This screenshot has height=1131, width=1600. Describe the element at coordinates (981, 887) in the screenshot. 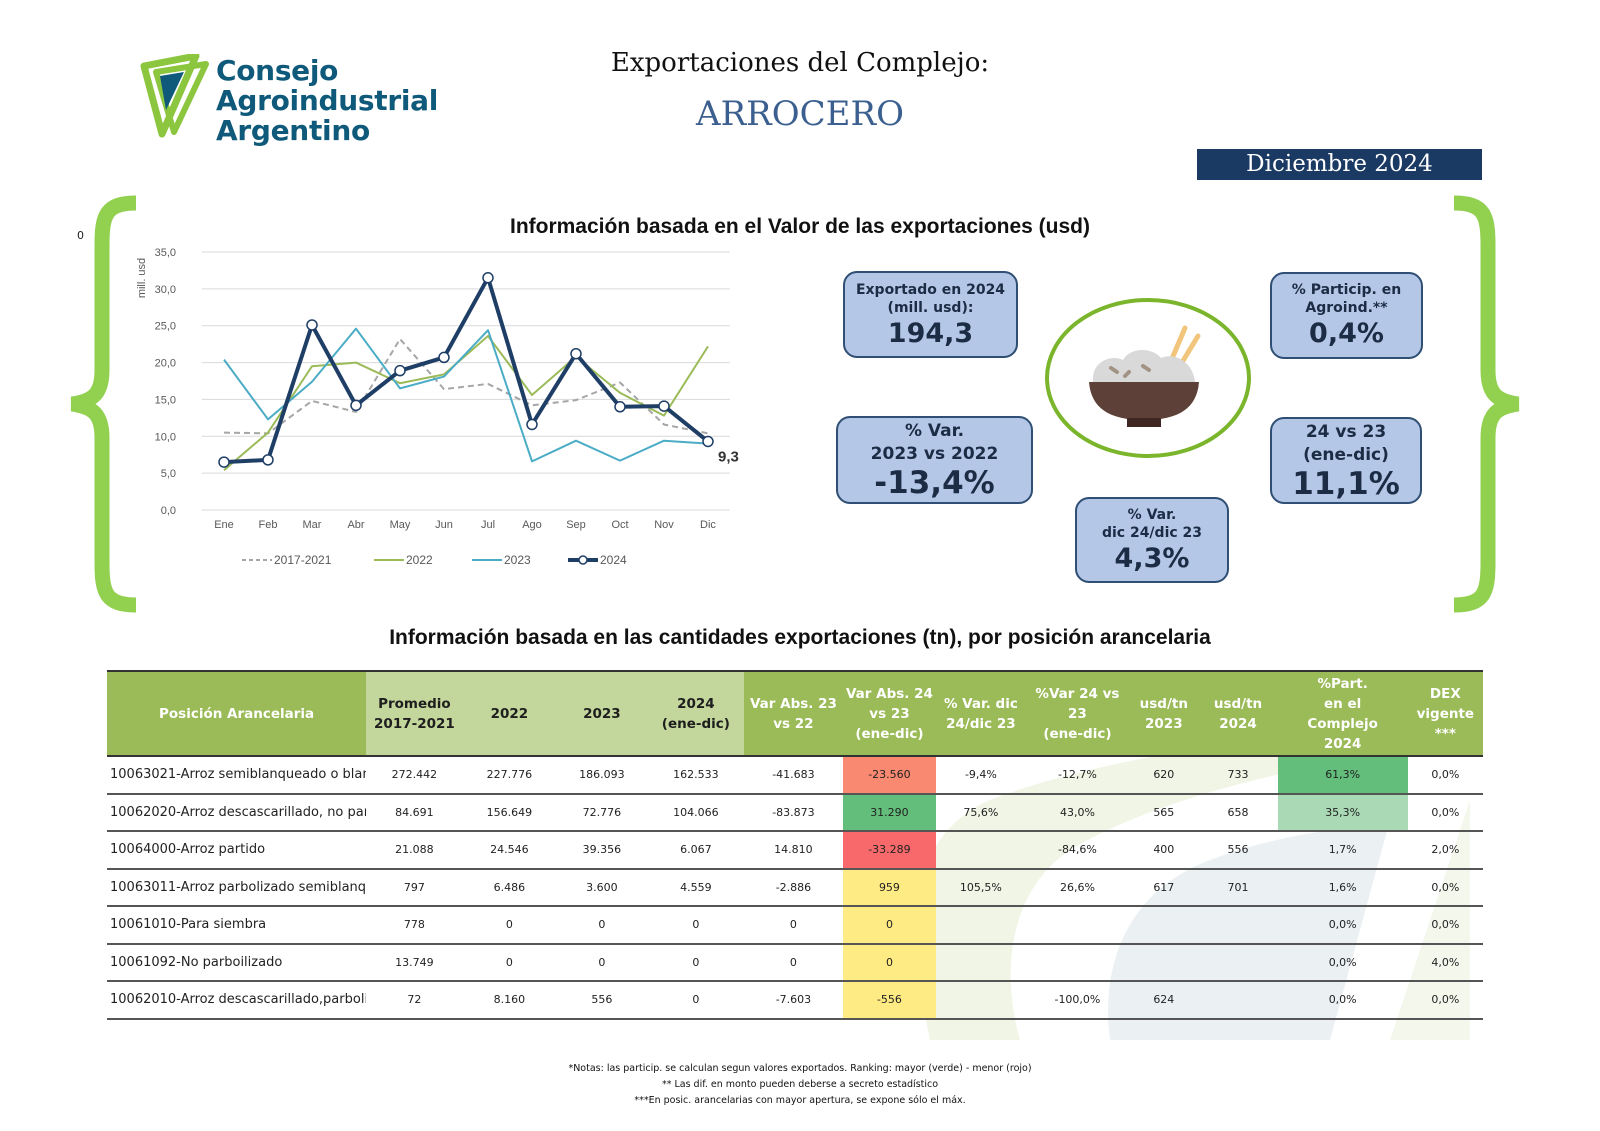

I see `table-cell: 105,5%` at that location.